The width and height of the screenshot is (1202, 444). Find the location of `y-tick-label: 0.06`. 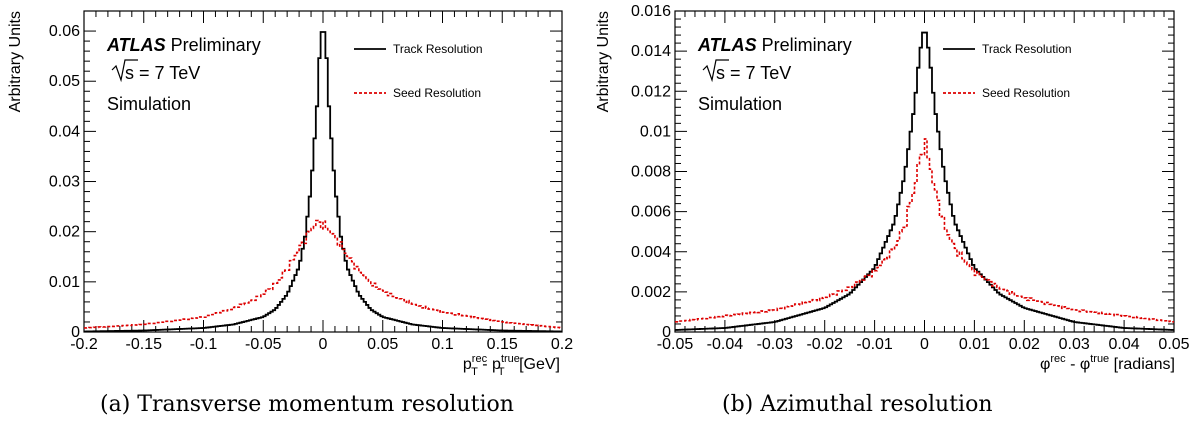

y-tick-label: 0.06 is located at coordinates (64, 31).